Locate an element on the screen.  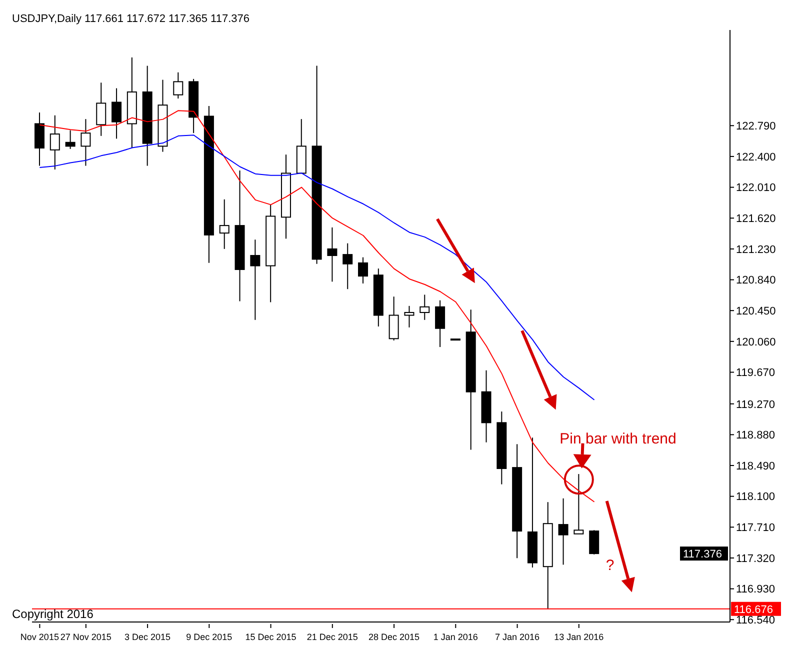
text: 117.376 is located at coordinates (702, 554).